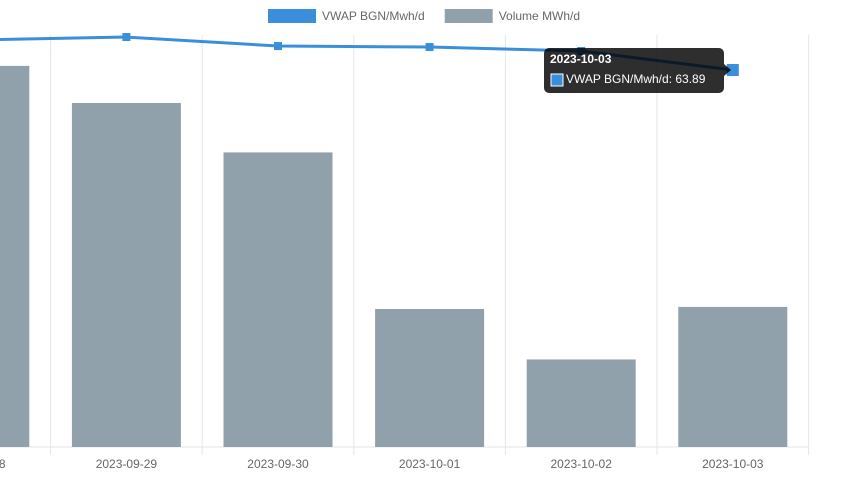 The image size is (850, 480). Describe the element at coordinates (557, 80) in the screenshot. I see `tooltip-swatch` at that location.